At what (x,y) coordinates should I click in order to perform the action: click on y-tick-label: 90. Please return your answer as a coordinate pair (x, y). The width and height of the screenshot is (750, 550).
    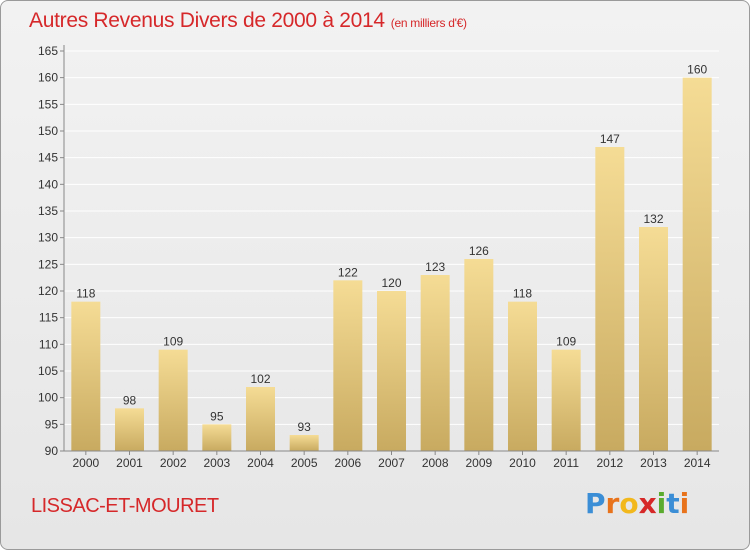
    Looking at the image, I should click on (52, 451).